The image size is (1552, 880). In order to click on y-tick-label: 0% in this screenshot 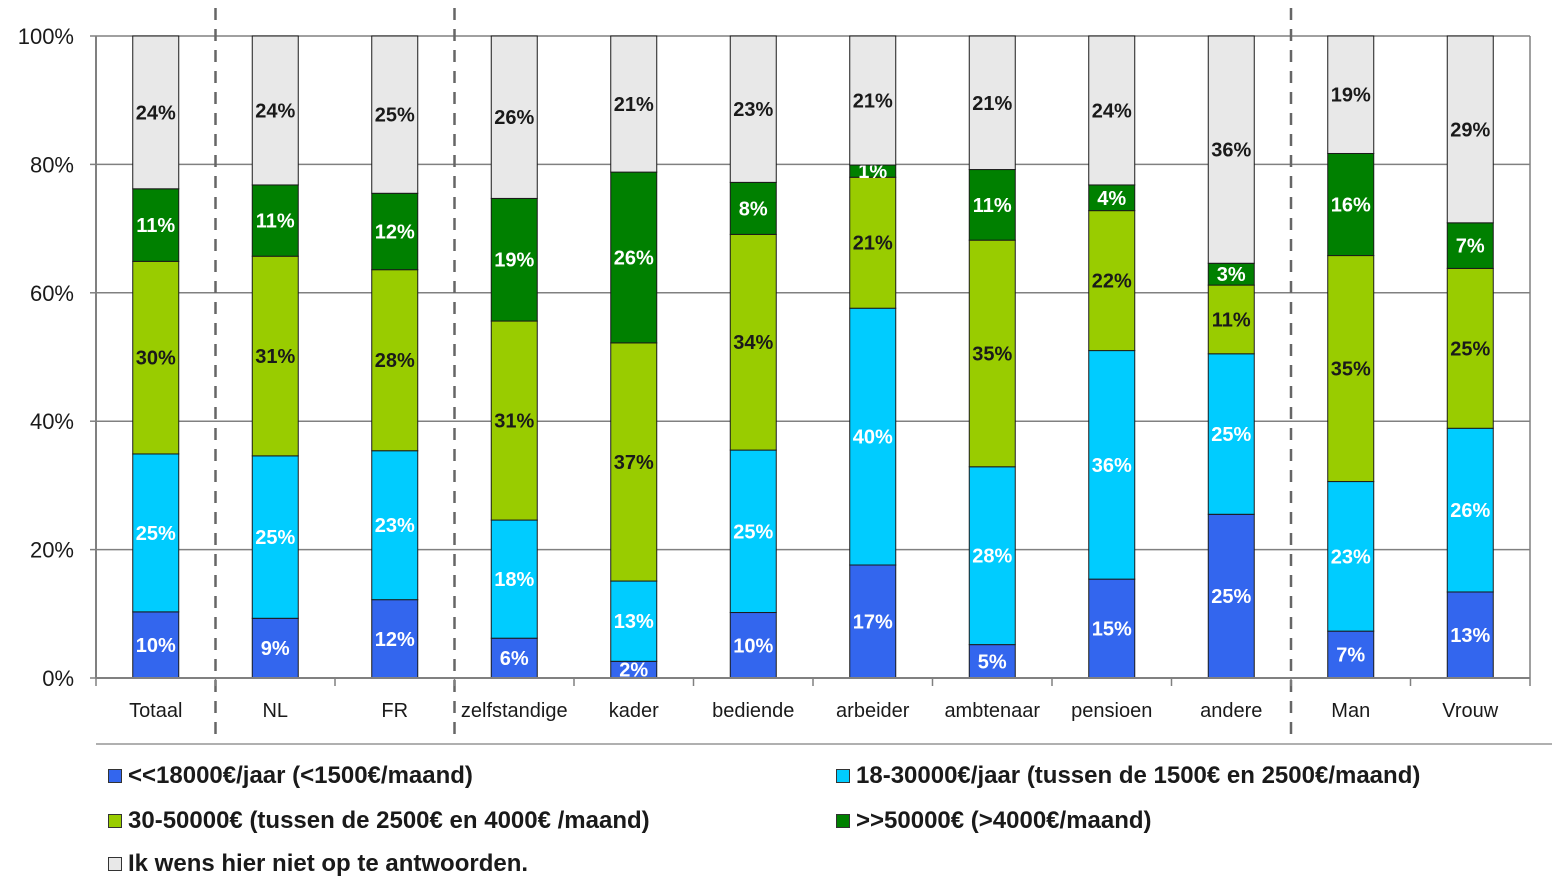, I will do `click(58, 678)`.